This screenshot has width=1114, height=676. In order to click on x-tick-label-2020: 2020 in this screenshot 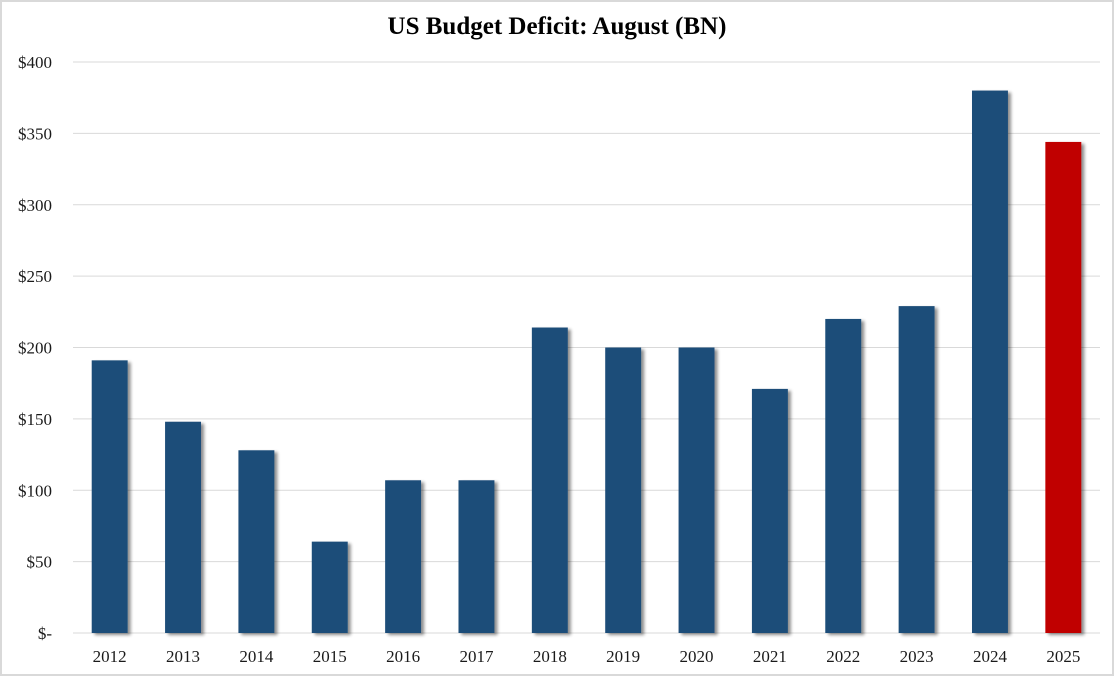, I will do `click(697, 656)`.